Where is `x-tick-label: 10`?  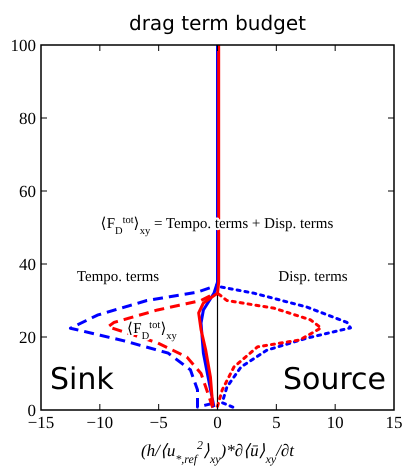 x-tick-label: 10 is located at coordinates (335, 422).